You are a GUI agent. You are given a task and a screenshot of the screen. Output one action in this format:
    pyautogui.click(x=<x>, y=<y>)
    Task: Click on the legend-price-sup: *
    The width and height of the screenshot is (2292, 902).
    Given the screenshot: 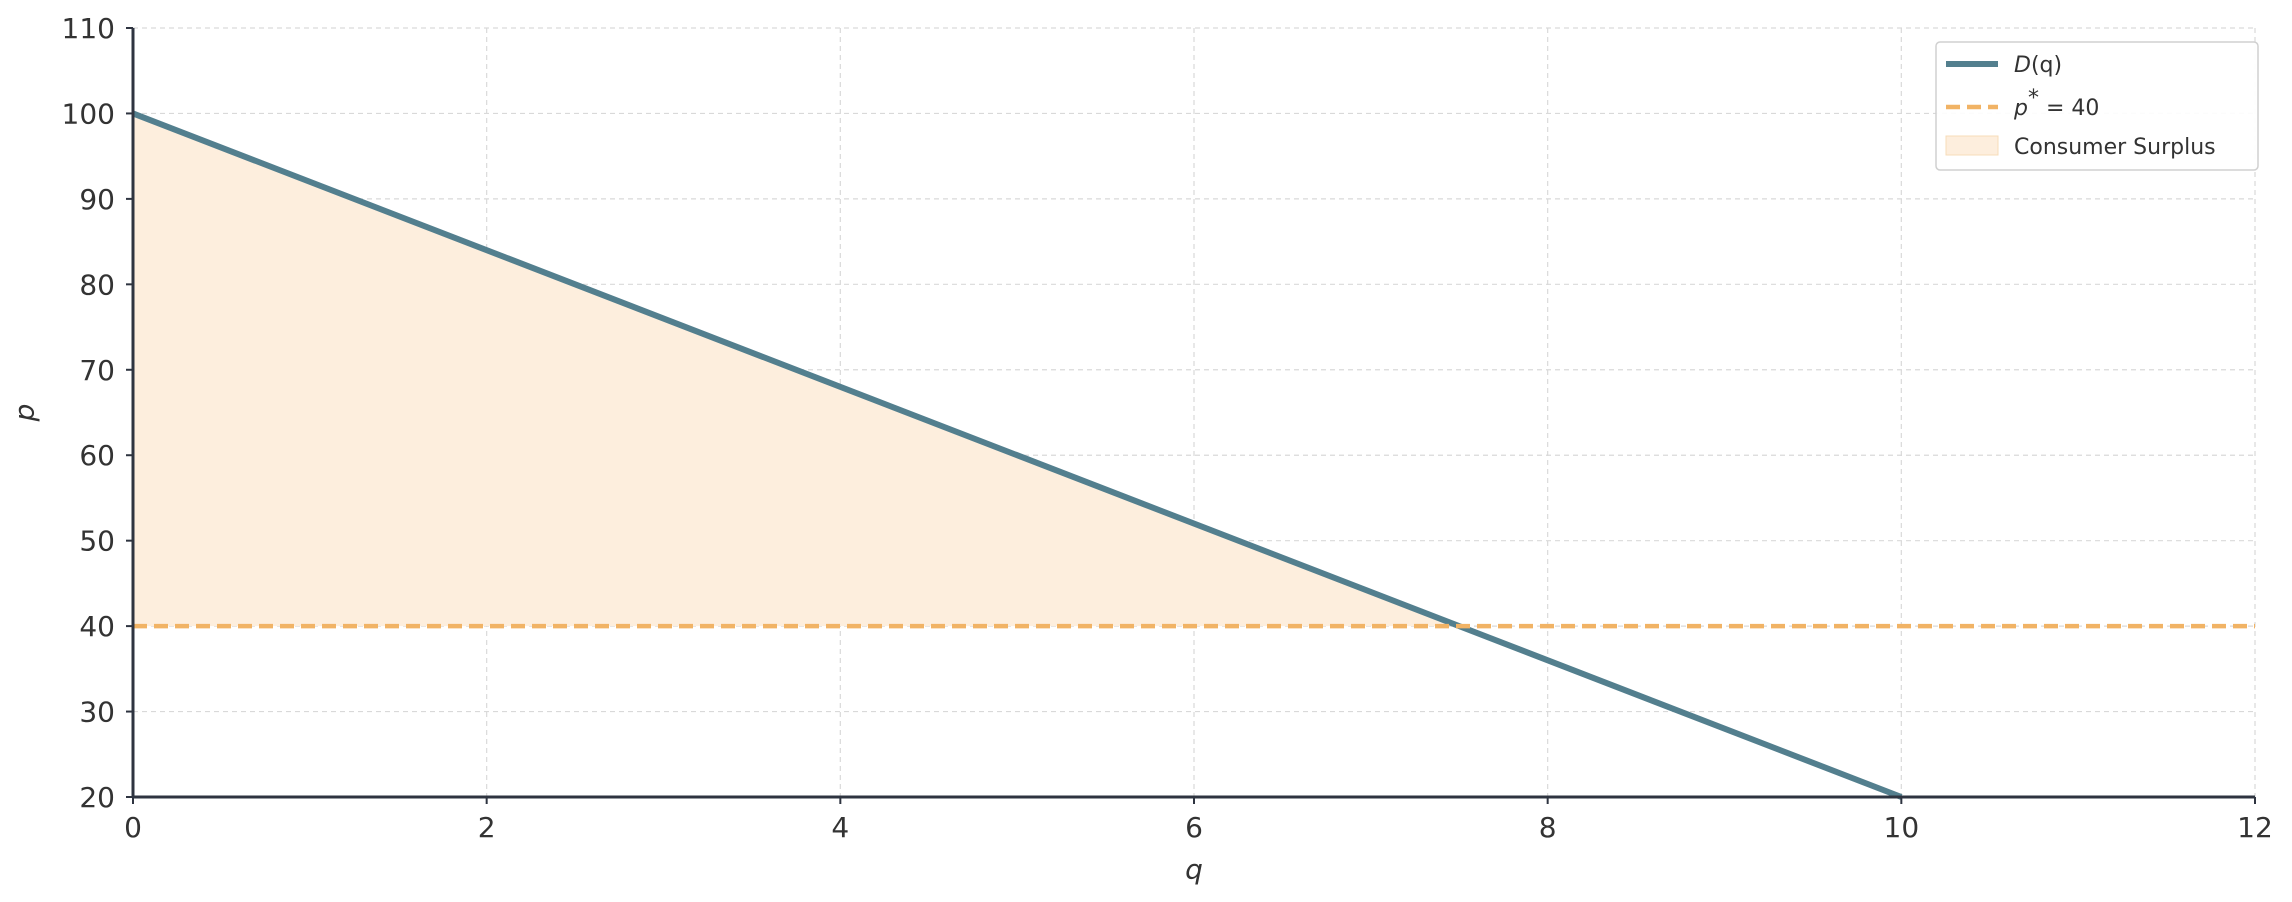 What is the action you would take?
    pyautogui.click(x=2033, y=98)
    